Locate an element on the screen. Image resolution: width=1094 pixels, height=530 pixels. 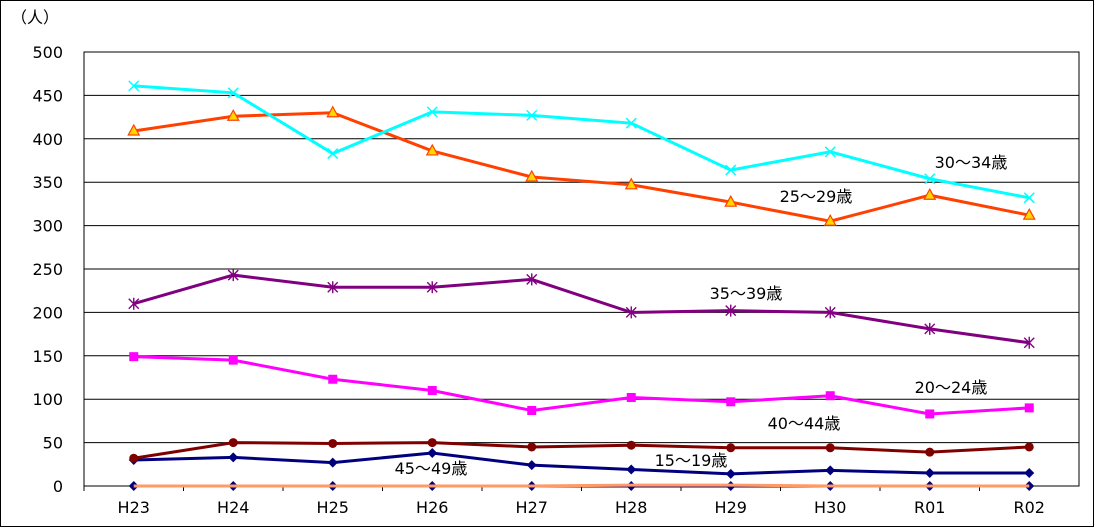
x-tick-label: H28 is located at coordinates (631, 507).